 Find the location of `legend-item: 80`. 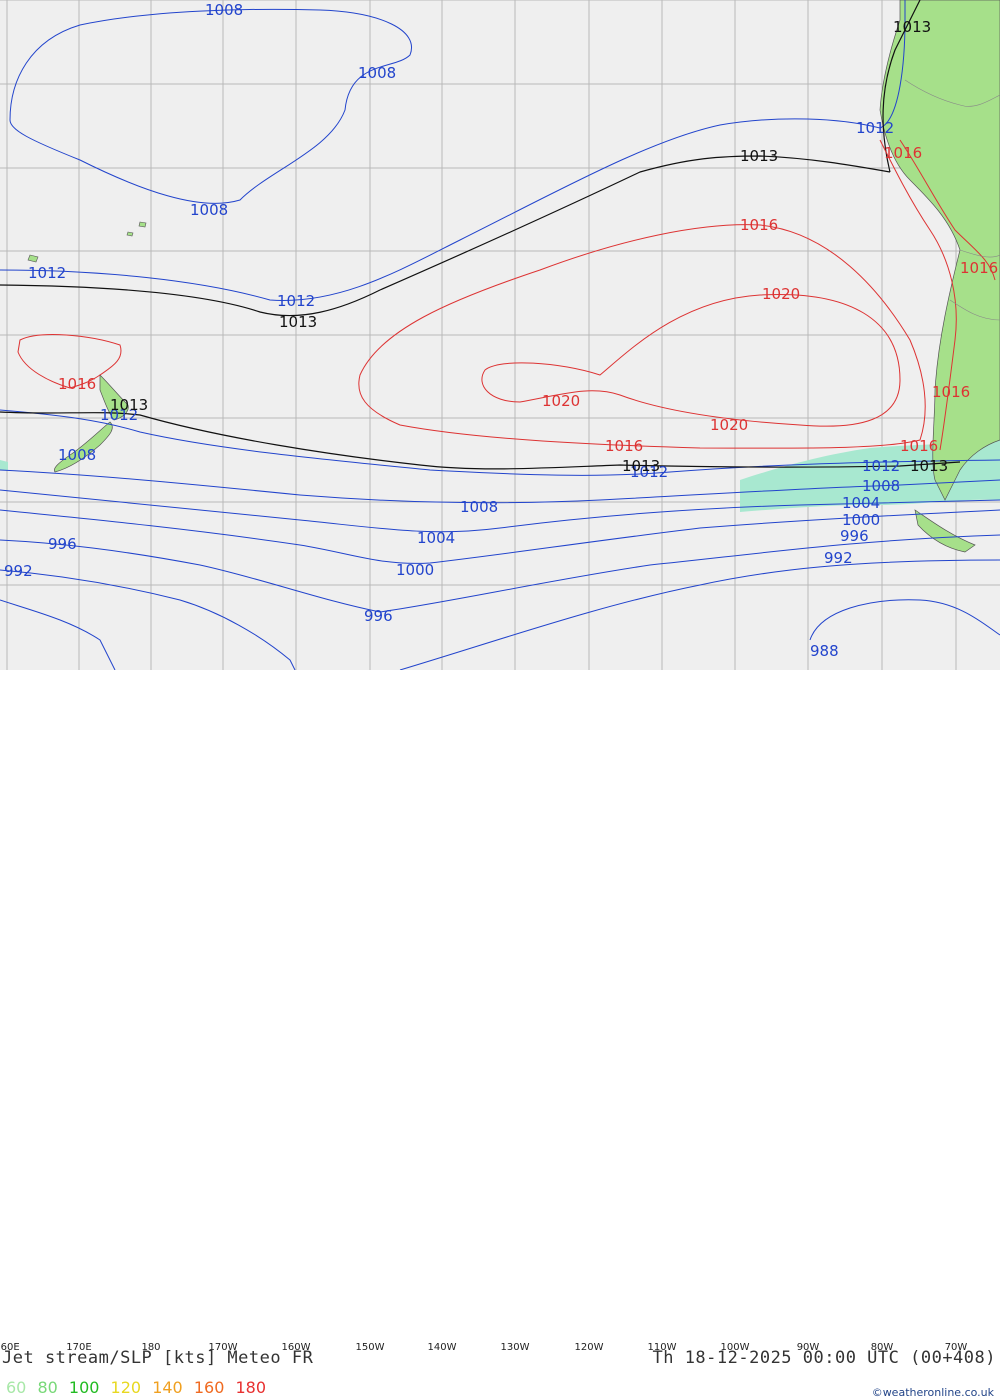

legend-item: 80 is located at coordinates (47, 1387).